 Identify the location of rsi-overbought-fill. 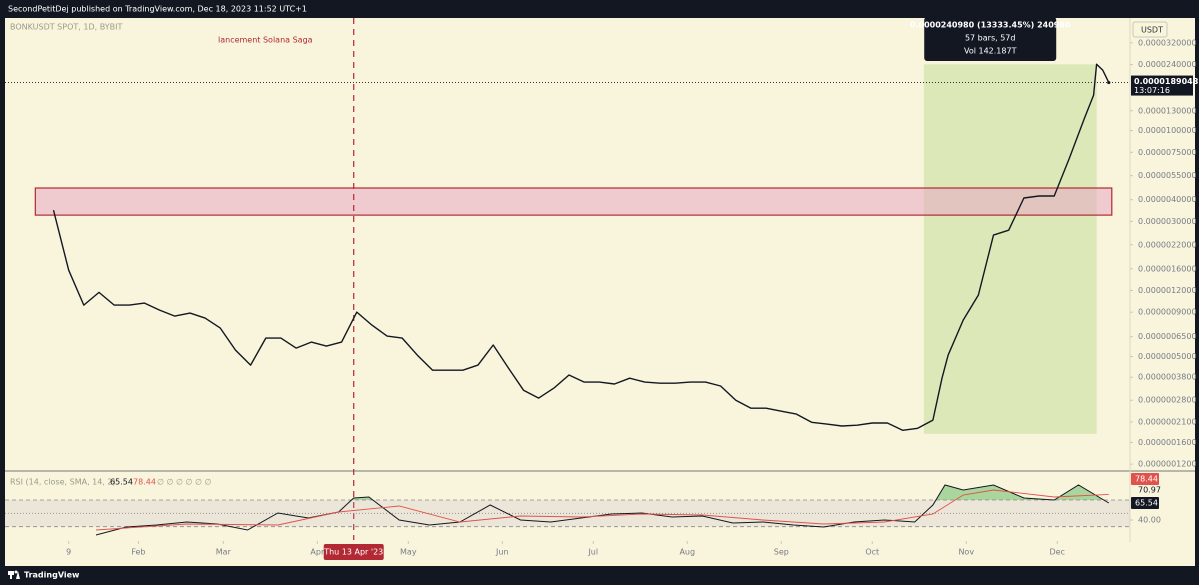
(602, 492).